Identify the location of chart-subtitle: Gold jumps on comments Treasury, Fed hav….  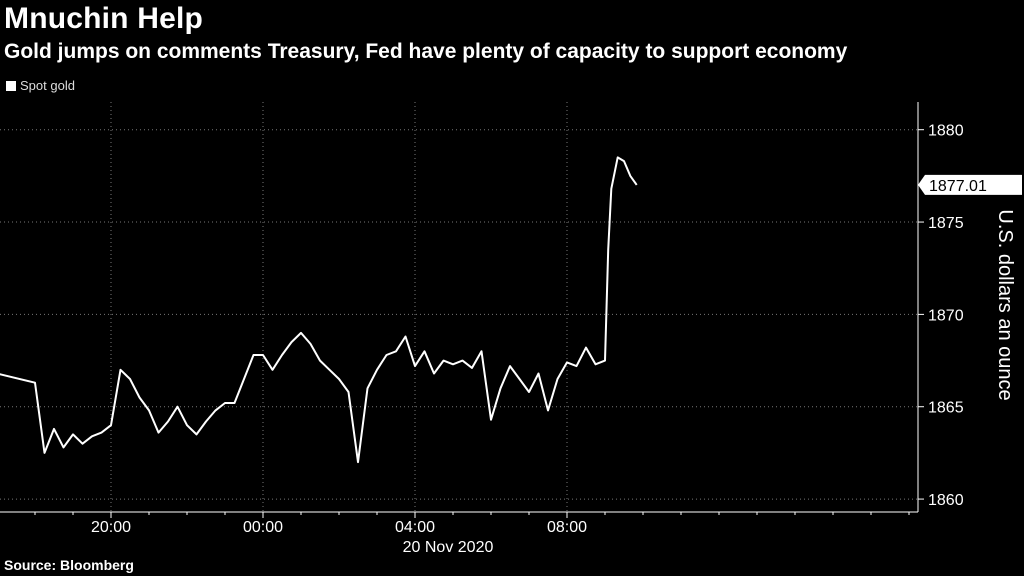
(426, 51).